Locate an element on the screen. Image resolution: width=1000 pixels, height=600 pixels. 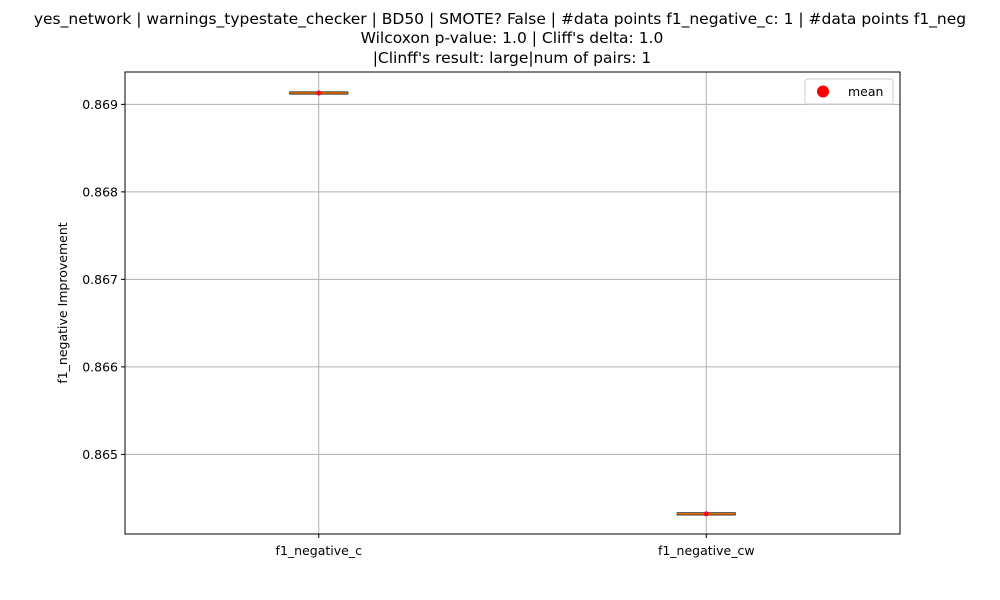
legend: mean is located at coordinates (849, 91).